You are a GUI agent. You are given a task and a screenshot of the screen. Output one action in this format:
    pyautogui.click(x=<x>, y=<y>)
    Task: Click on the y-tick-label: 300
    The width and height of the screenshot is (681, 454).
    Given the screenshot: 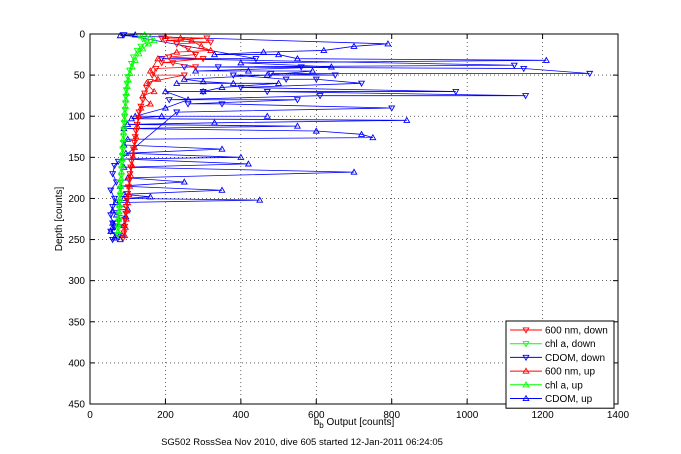 What is the action you would take?
    pyautogui.click(x=76, y=281)
    